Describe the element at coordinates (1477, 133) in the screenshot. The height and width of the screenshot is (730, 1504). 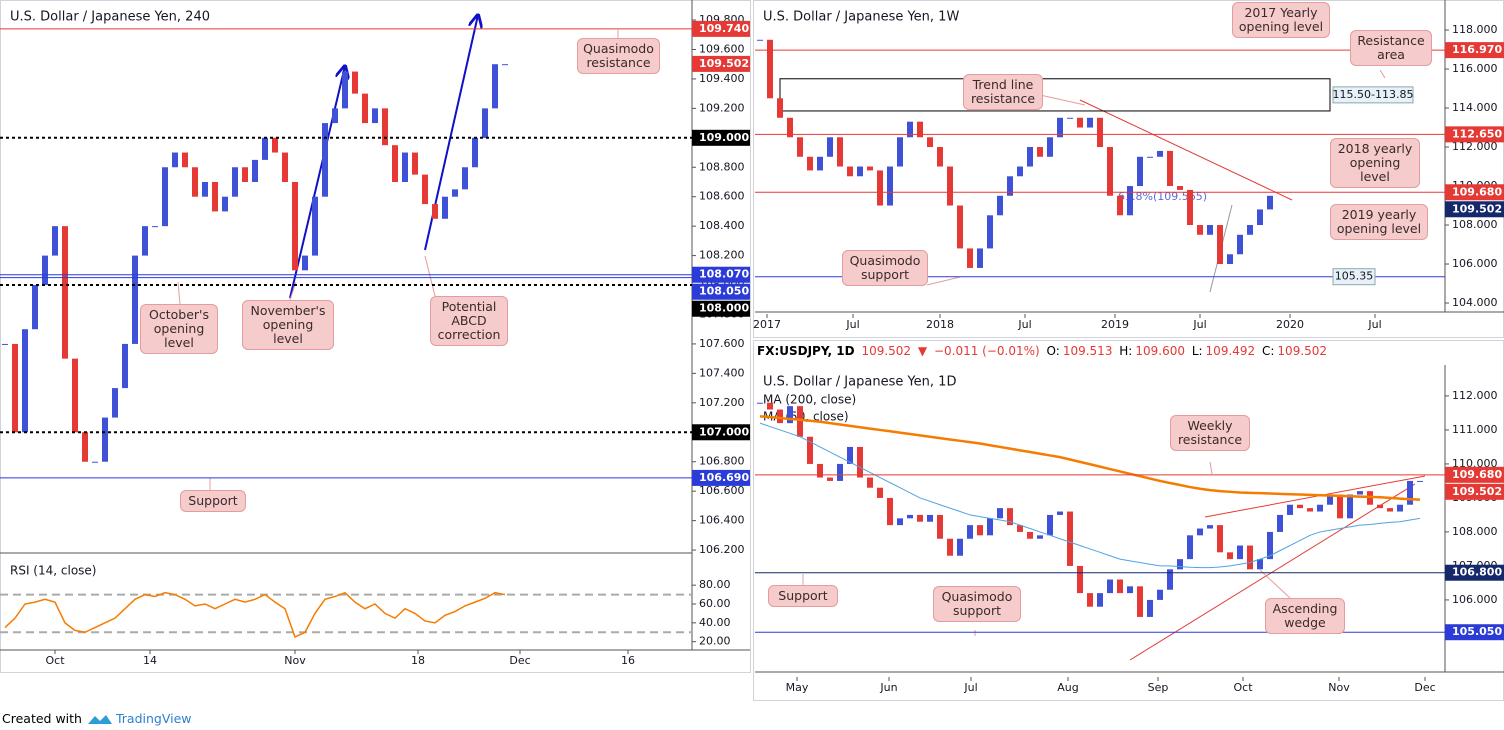
I see `price-tag: 112.650` at that location.